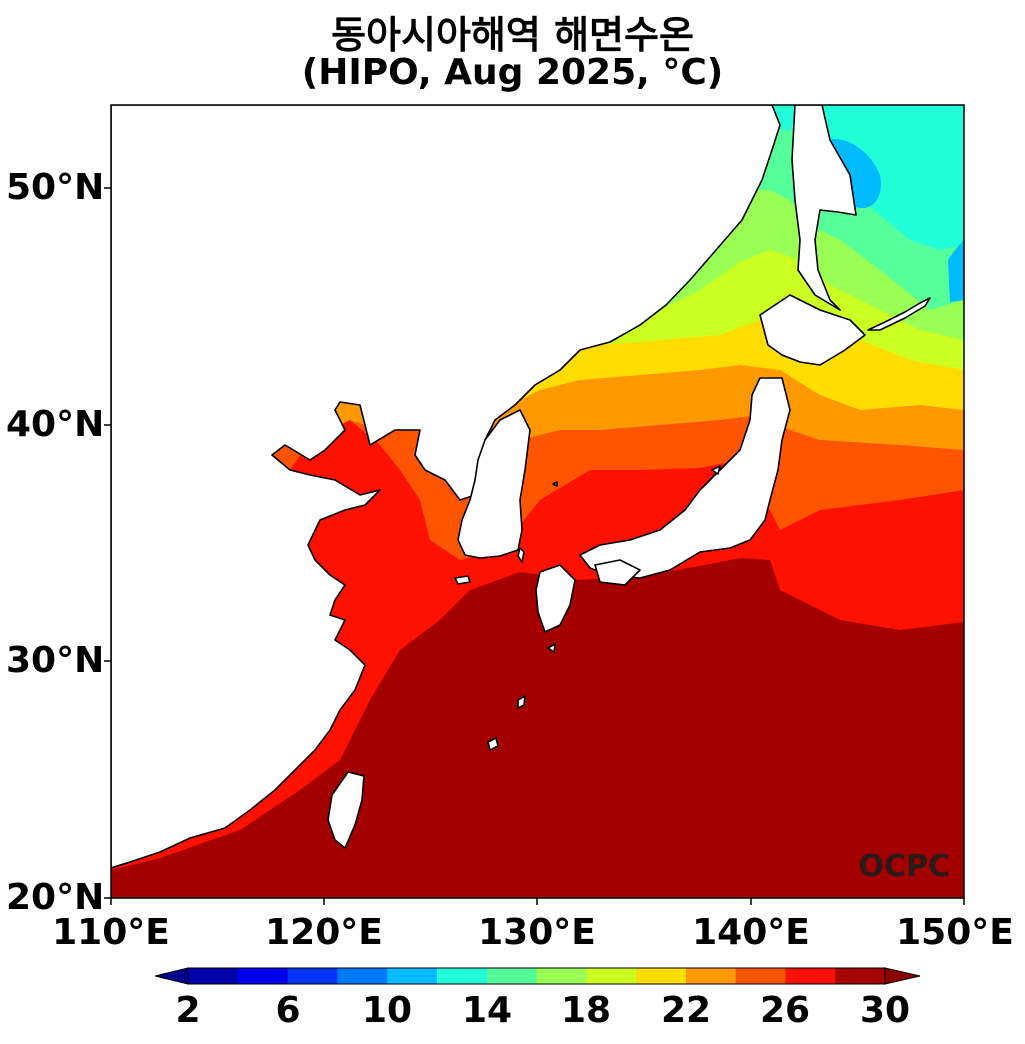 The image size is (1025, 1044). I want to click on colorbar-tick-6: 6, so click(288, 1010).